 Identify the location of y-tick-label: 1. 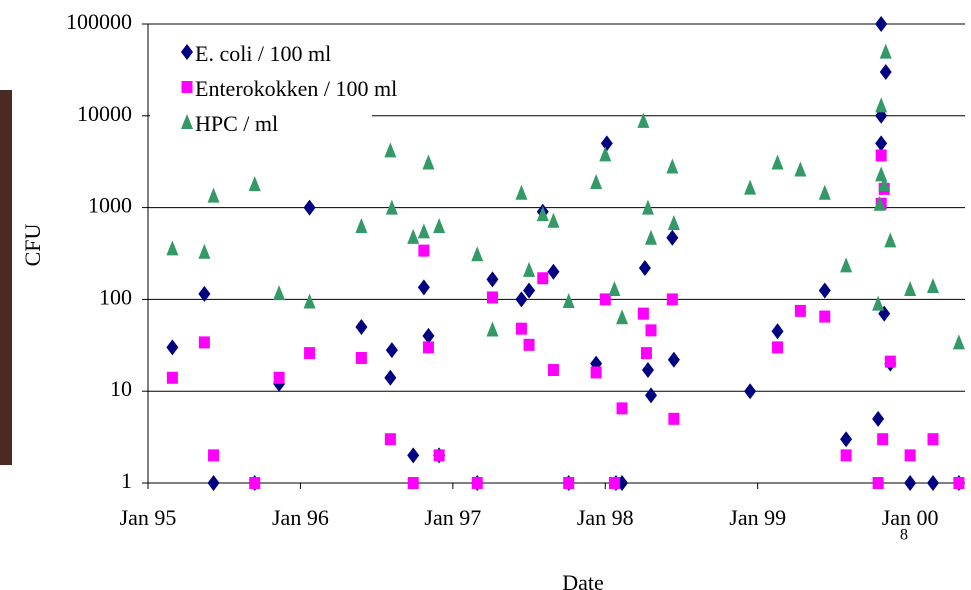
(126, 480).